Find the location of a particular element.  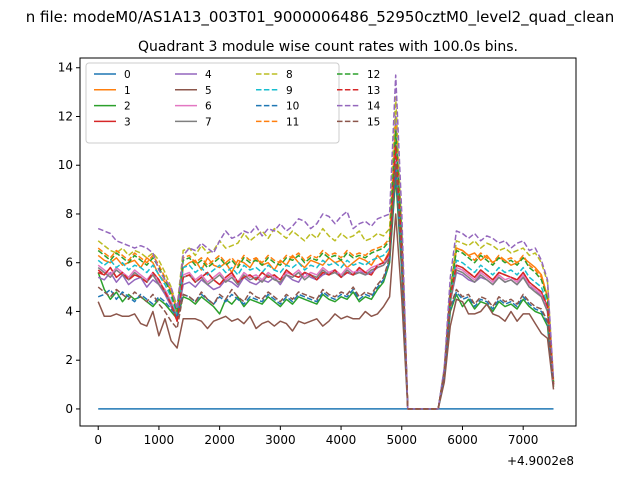

legend-box is located at coordinates (212, 103).